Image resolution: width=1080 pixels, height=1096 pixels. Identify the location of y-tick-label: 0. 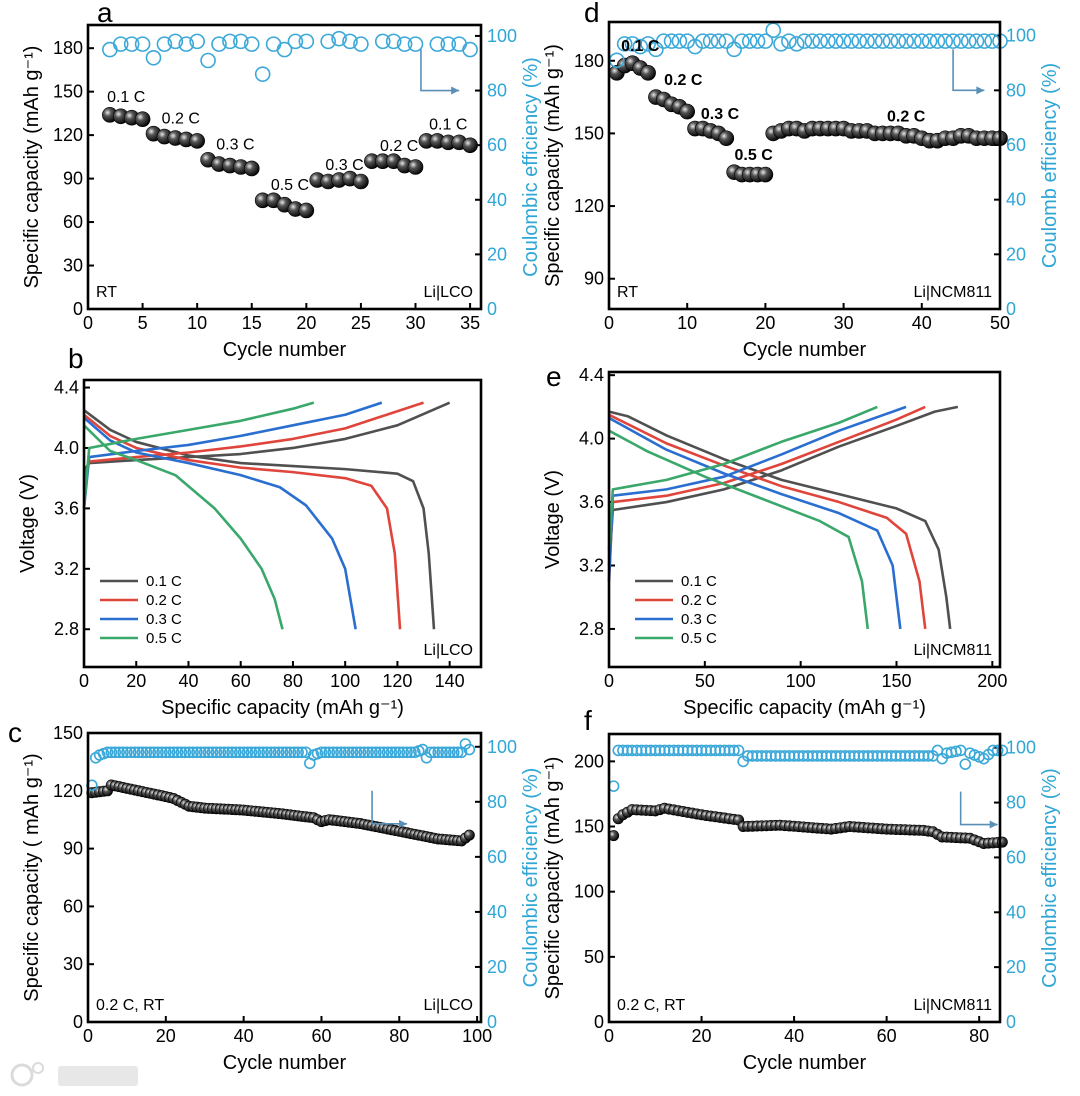
(78, 309).